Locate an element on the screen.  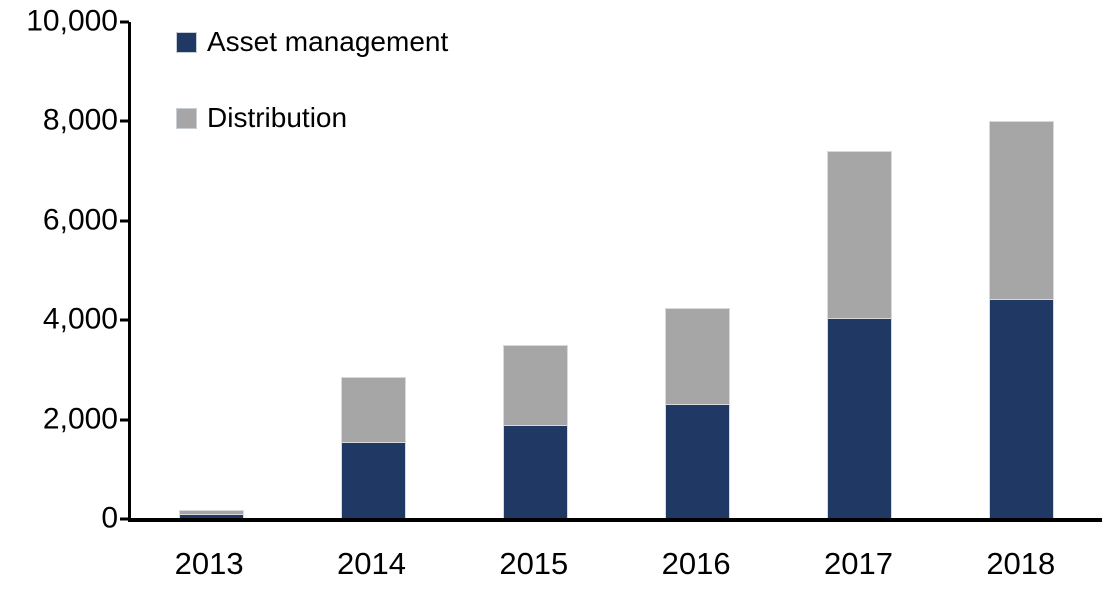
x-tick-label: 2016 is located at coordinates (696, 563).